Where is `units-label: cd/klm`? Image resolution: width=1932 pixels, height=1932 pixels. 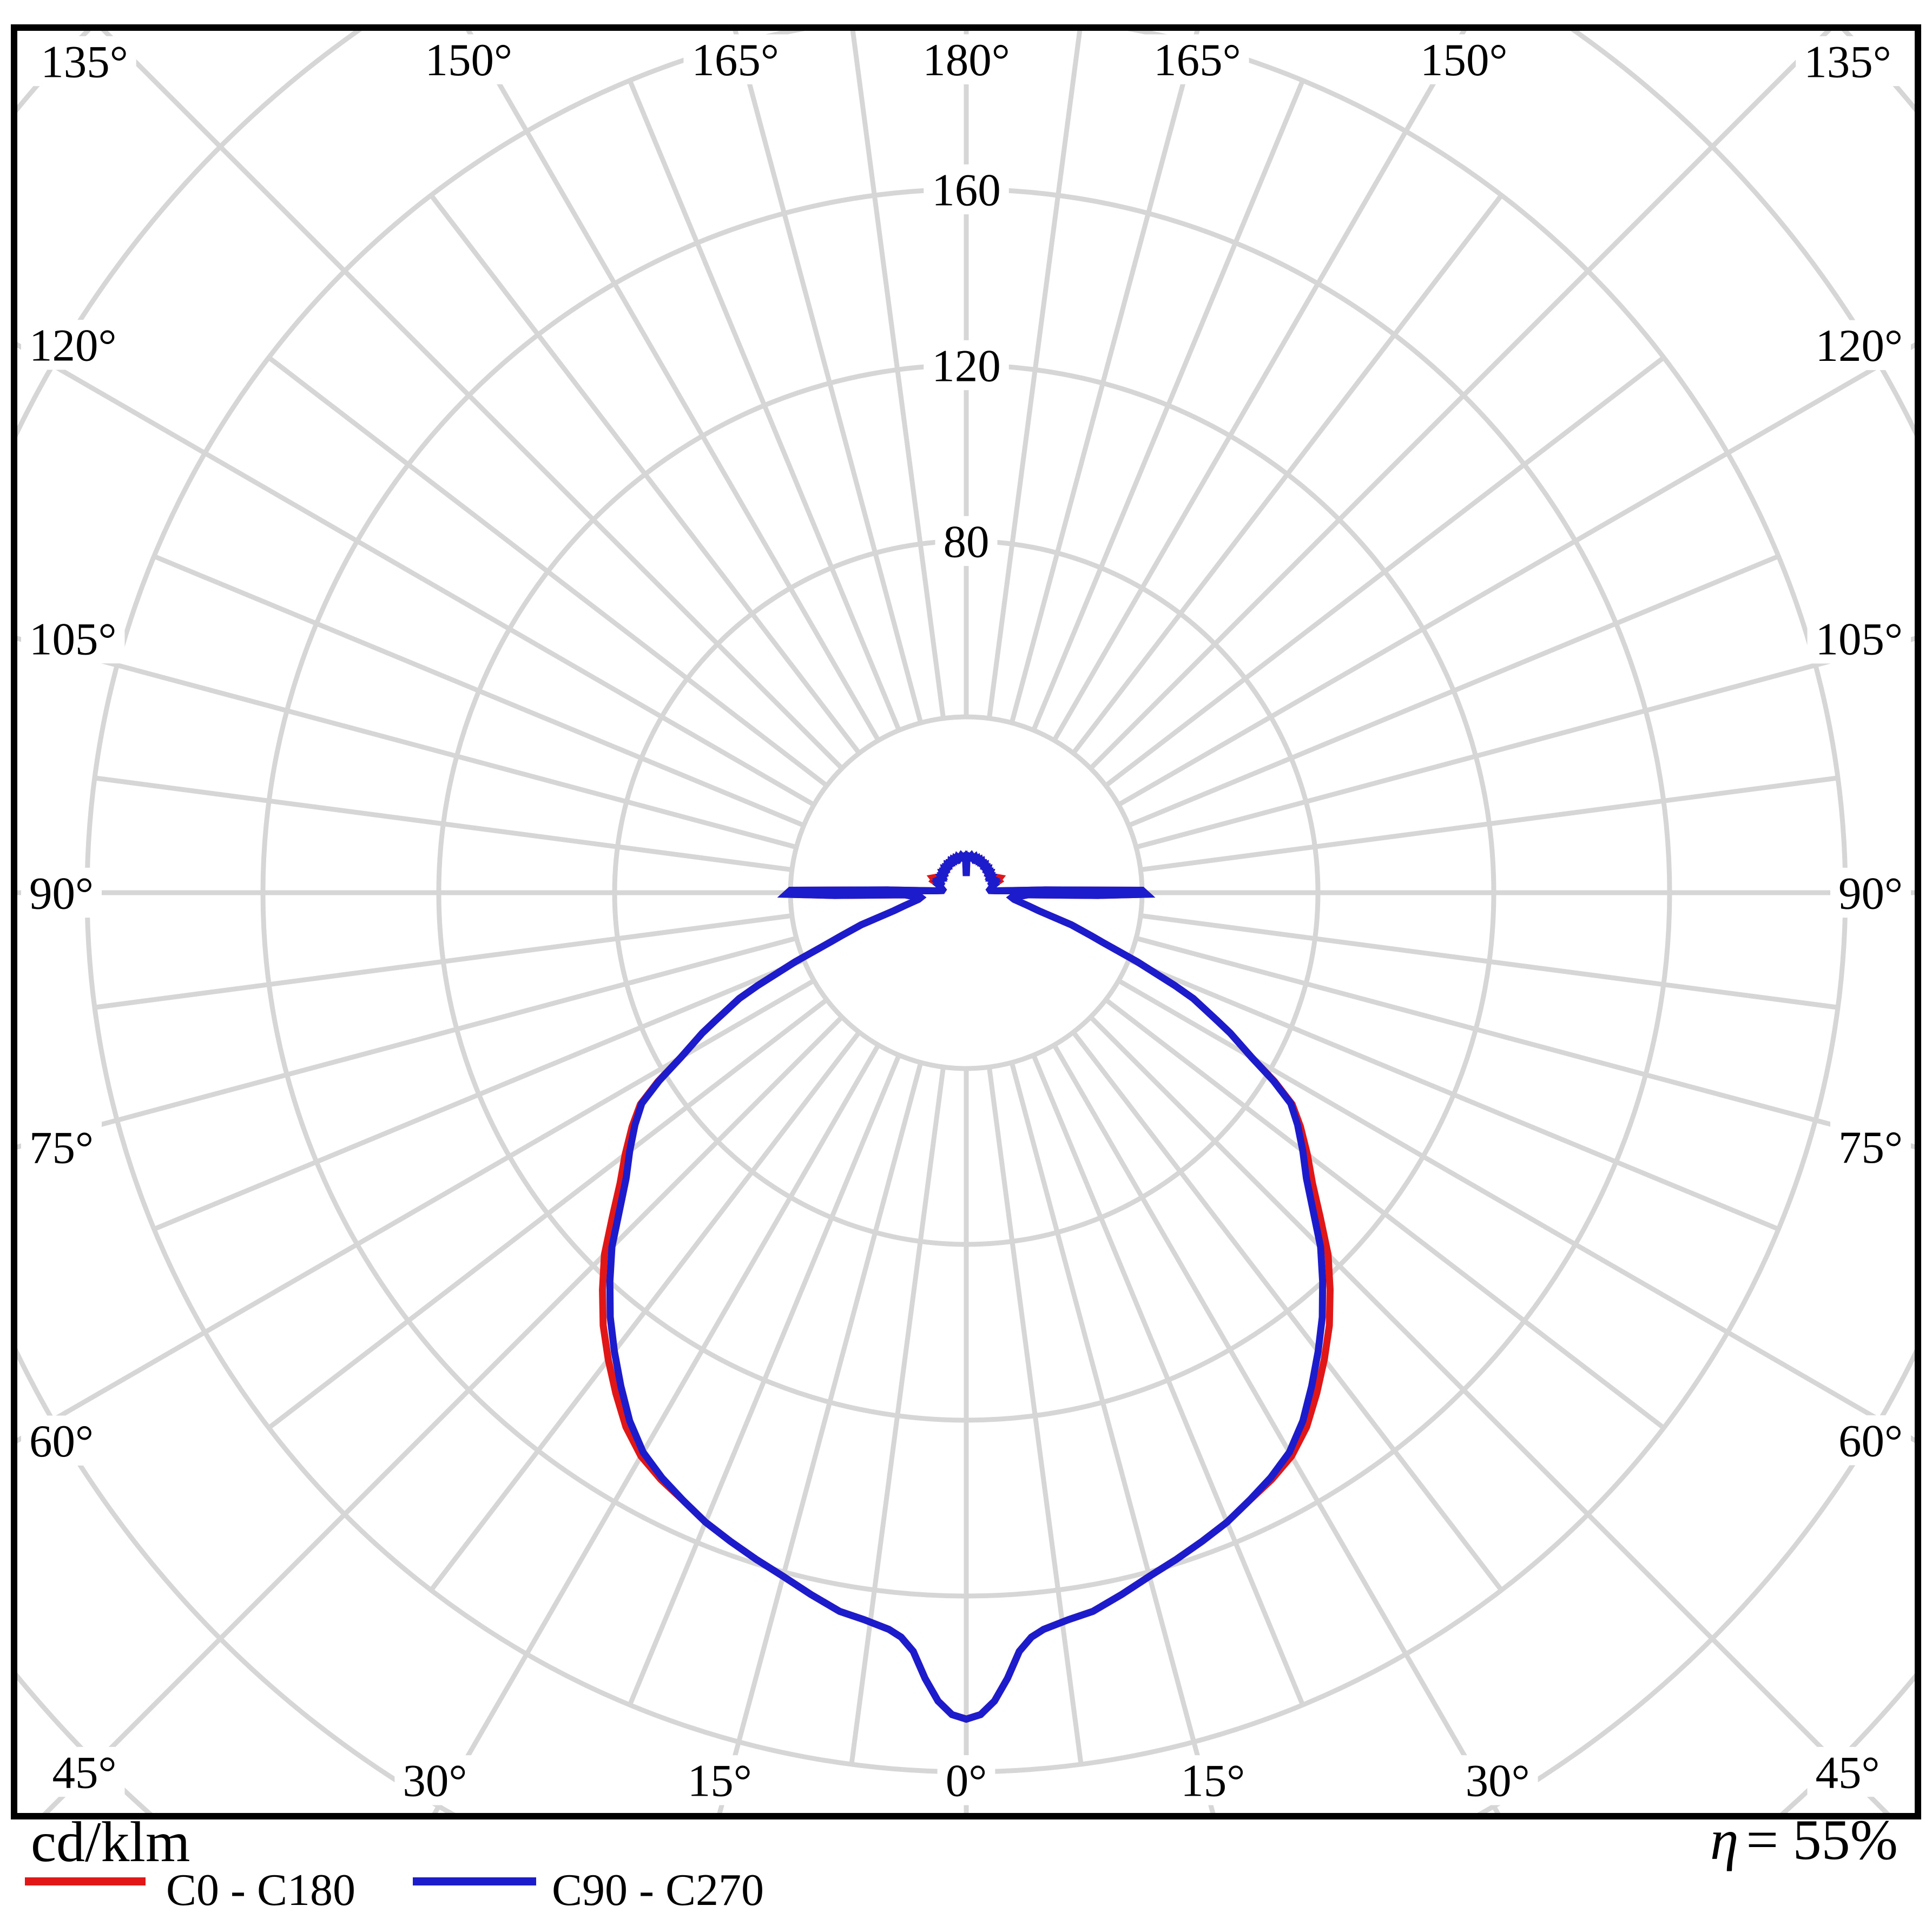 units-label: cd/klm is located at coordinates (110, 1842).